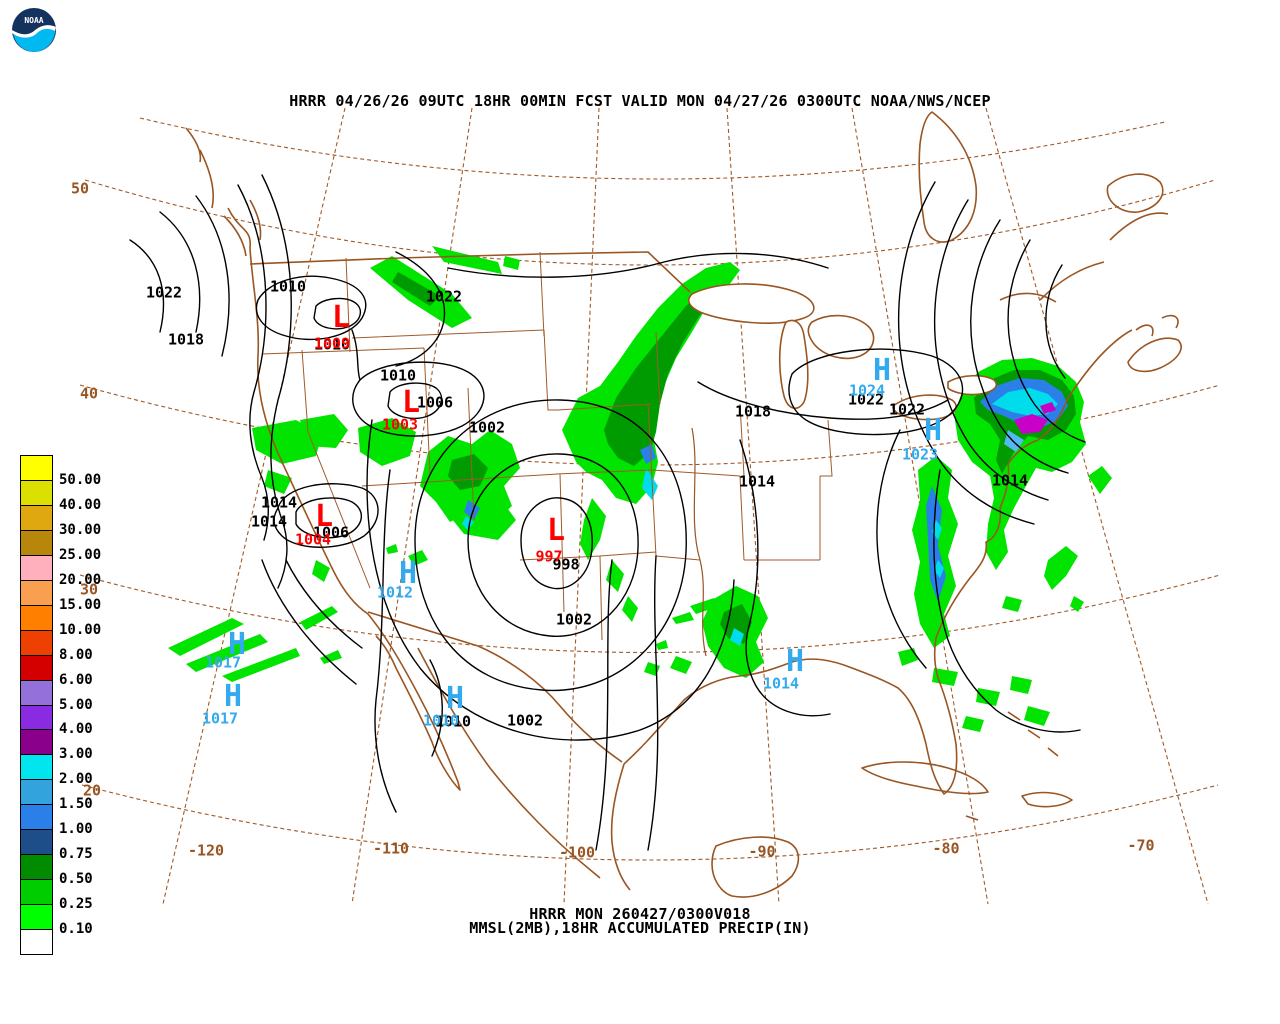 Image resolution: width=1280 pixels, height=1024 pixels. I want to click on legend-segment: 5.00, so click(56, 696).